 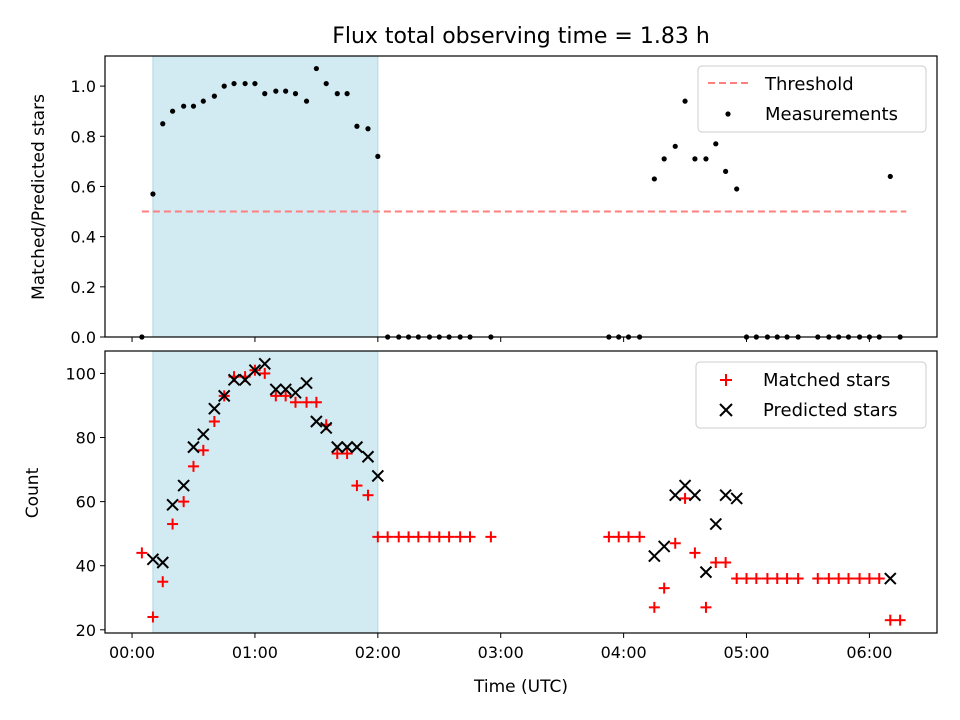 I want to click on legend-measurements-swatch, so click(x=728, y=114).